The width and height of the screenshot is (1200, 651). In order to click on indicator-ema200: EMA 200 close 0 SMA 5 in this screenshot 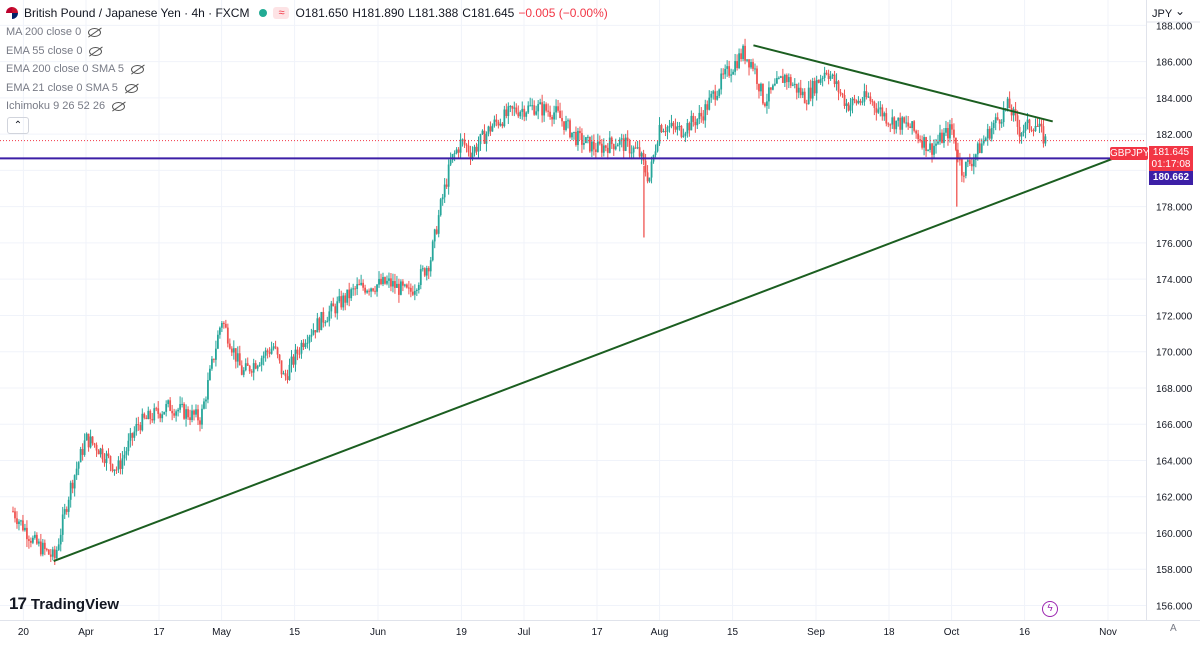, I will do `click(75, 69)`.